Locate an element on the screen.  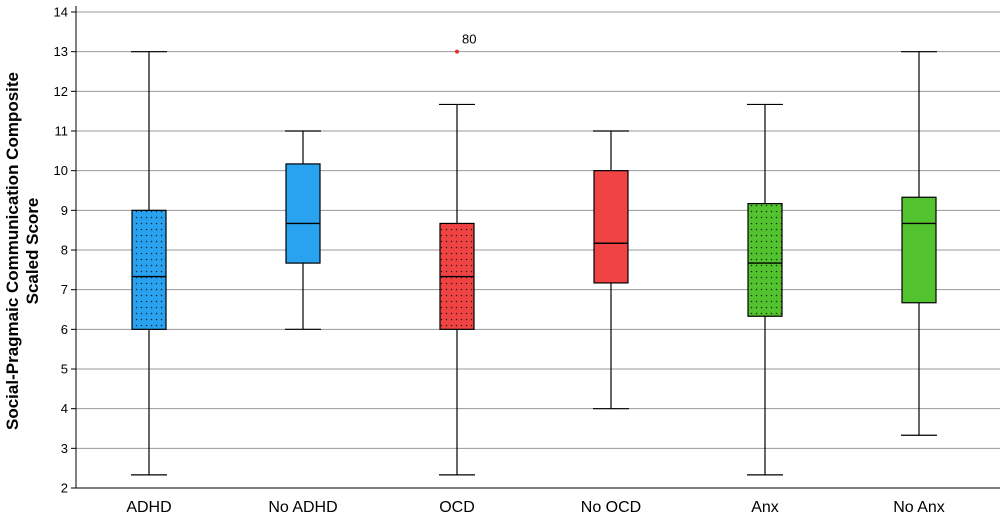
y-tick-label-5: 5 is located at coordinates (64, 369).